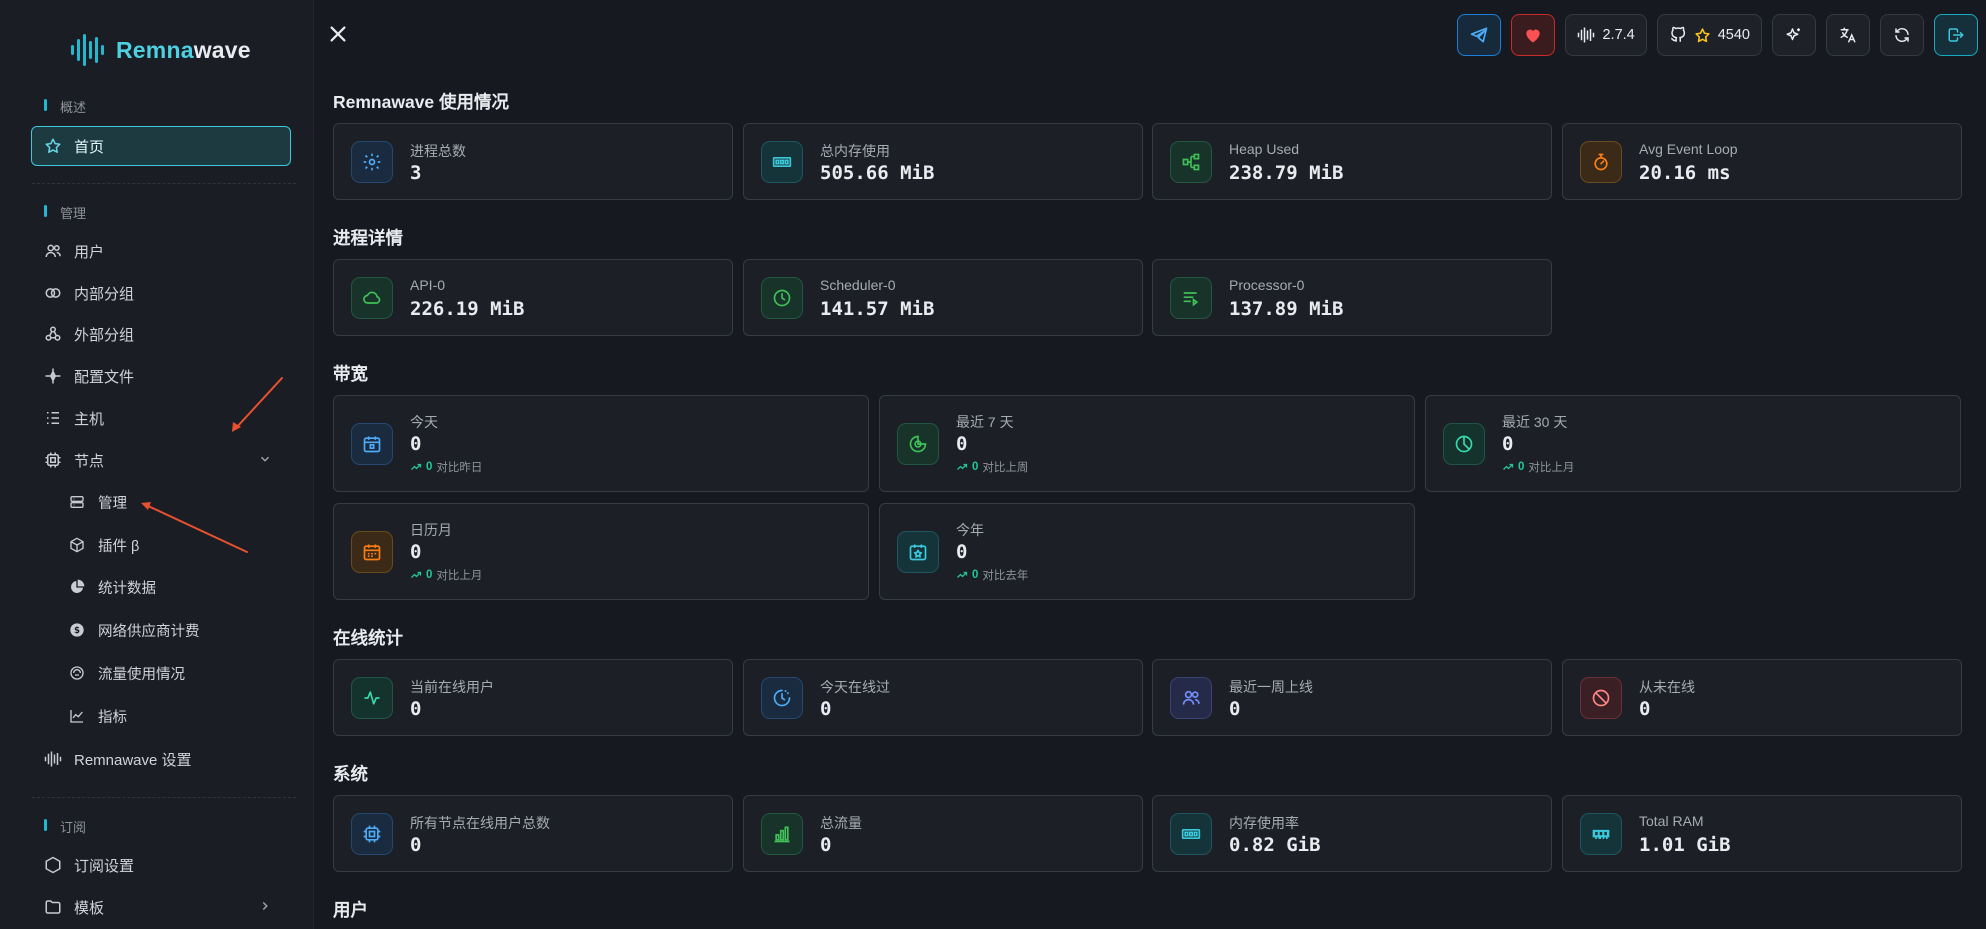 The image size is (1986, 929). What do you see at coordinates (161, 251) in the screenshot?
I see `sidebar-item-users: 用户` at bounding box center [161, 251].